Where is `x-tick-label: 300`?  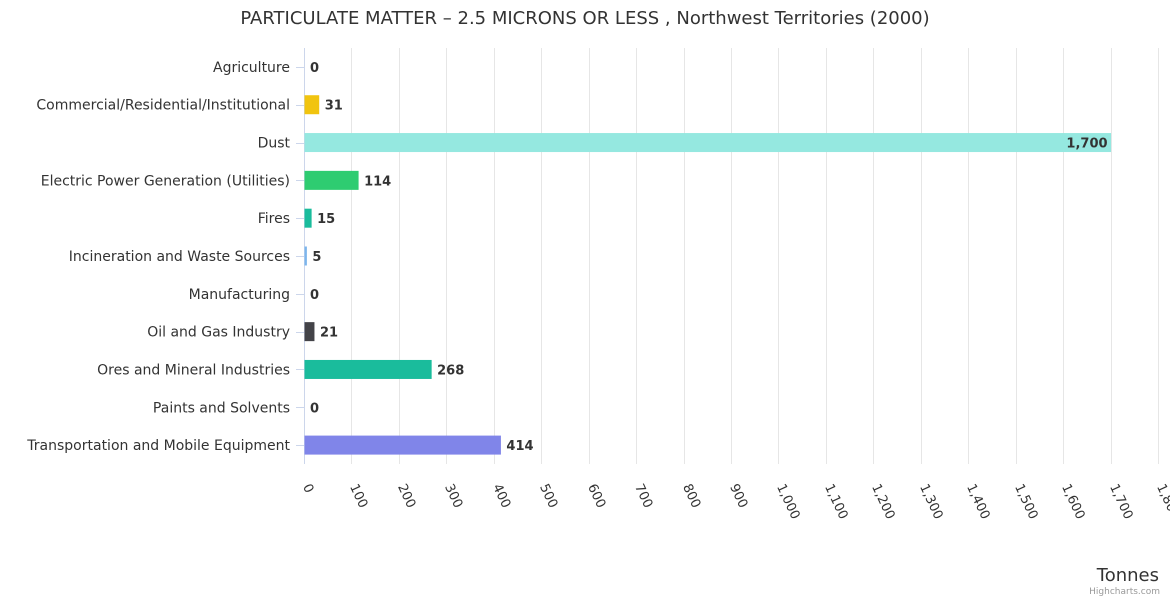 x-tick-label: 300 is located at coordinates (453, 496).